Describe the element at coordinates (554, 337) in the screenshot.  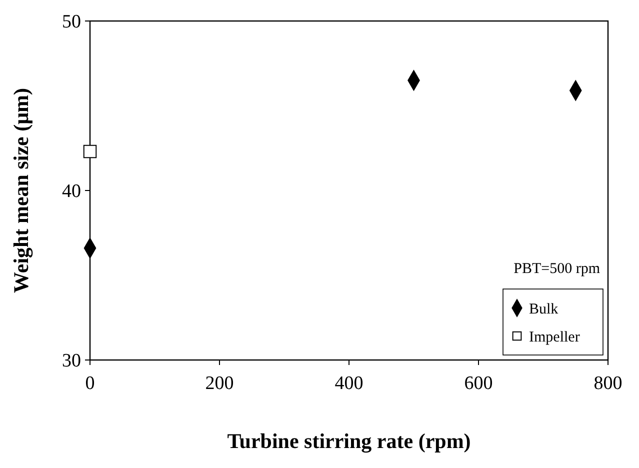
I see `legend-label: Impeller` at that location.